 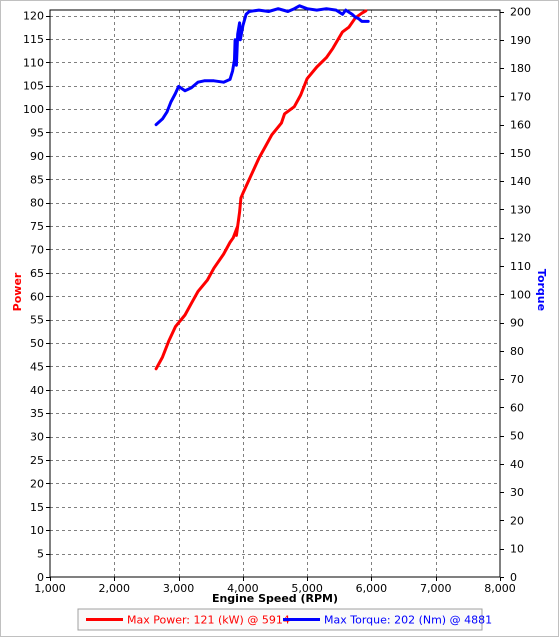 What do you see at coordinates (37, 460) in the screenshot?
I see `y1-tick-label: 25` at bounding box center [37, 460].